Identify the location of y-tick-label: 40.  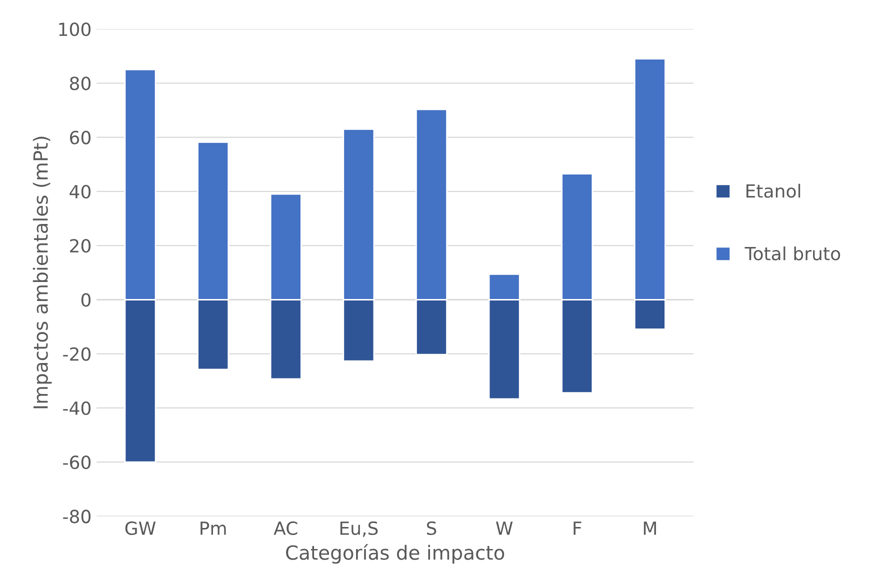
(80, 191).